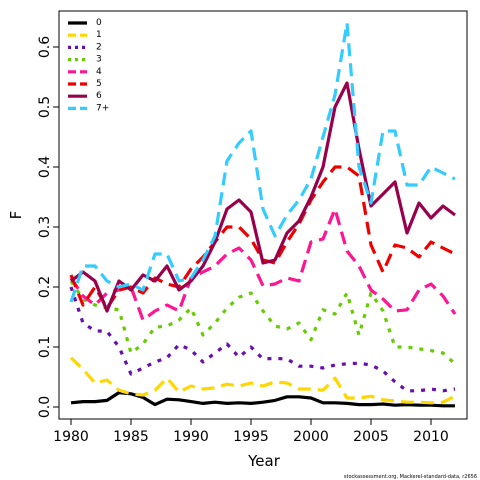 This screenshot has height=480, width=480. Describe the element at coordinates (131, 437) in the screenshot. I see `x-tick-label: 1985` at that location.